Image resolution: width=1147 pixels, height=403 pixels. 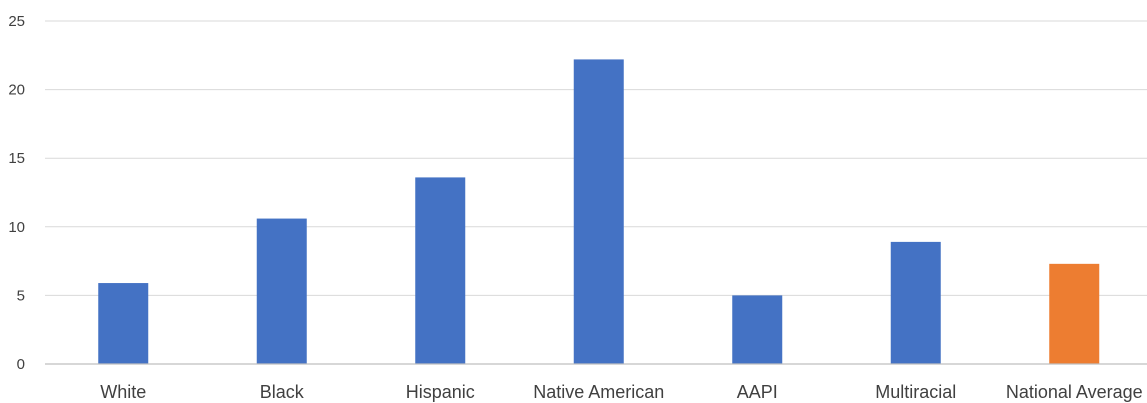 I want to click on category-label: White, so click(x=123, y=392).